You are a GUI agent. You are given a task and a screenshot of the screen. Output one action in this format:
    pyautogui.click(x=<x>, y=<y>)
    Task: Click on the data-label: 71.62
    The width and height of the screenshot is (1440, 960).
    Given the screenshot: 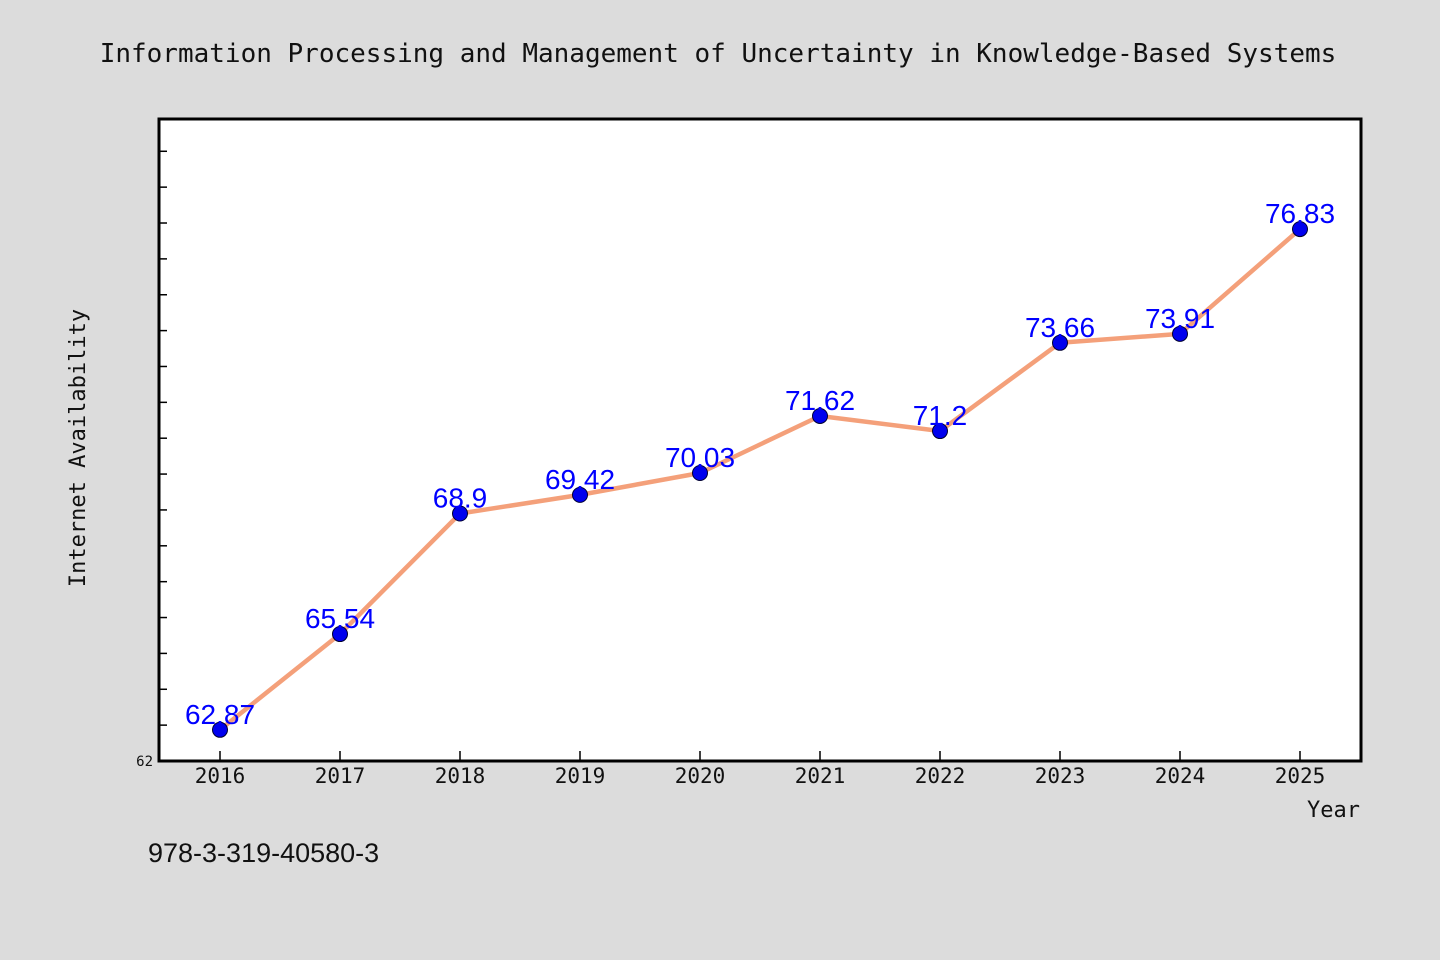 What is the action you would take?
    pyautogui.click(x=820, y=400)
    